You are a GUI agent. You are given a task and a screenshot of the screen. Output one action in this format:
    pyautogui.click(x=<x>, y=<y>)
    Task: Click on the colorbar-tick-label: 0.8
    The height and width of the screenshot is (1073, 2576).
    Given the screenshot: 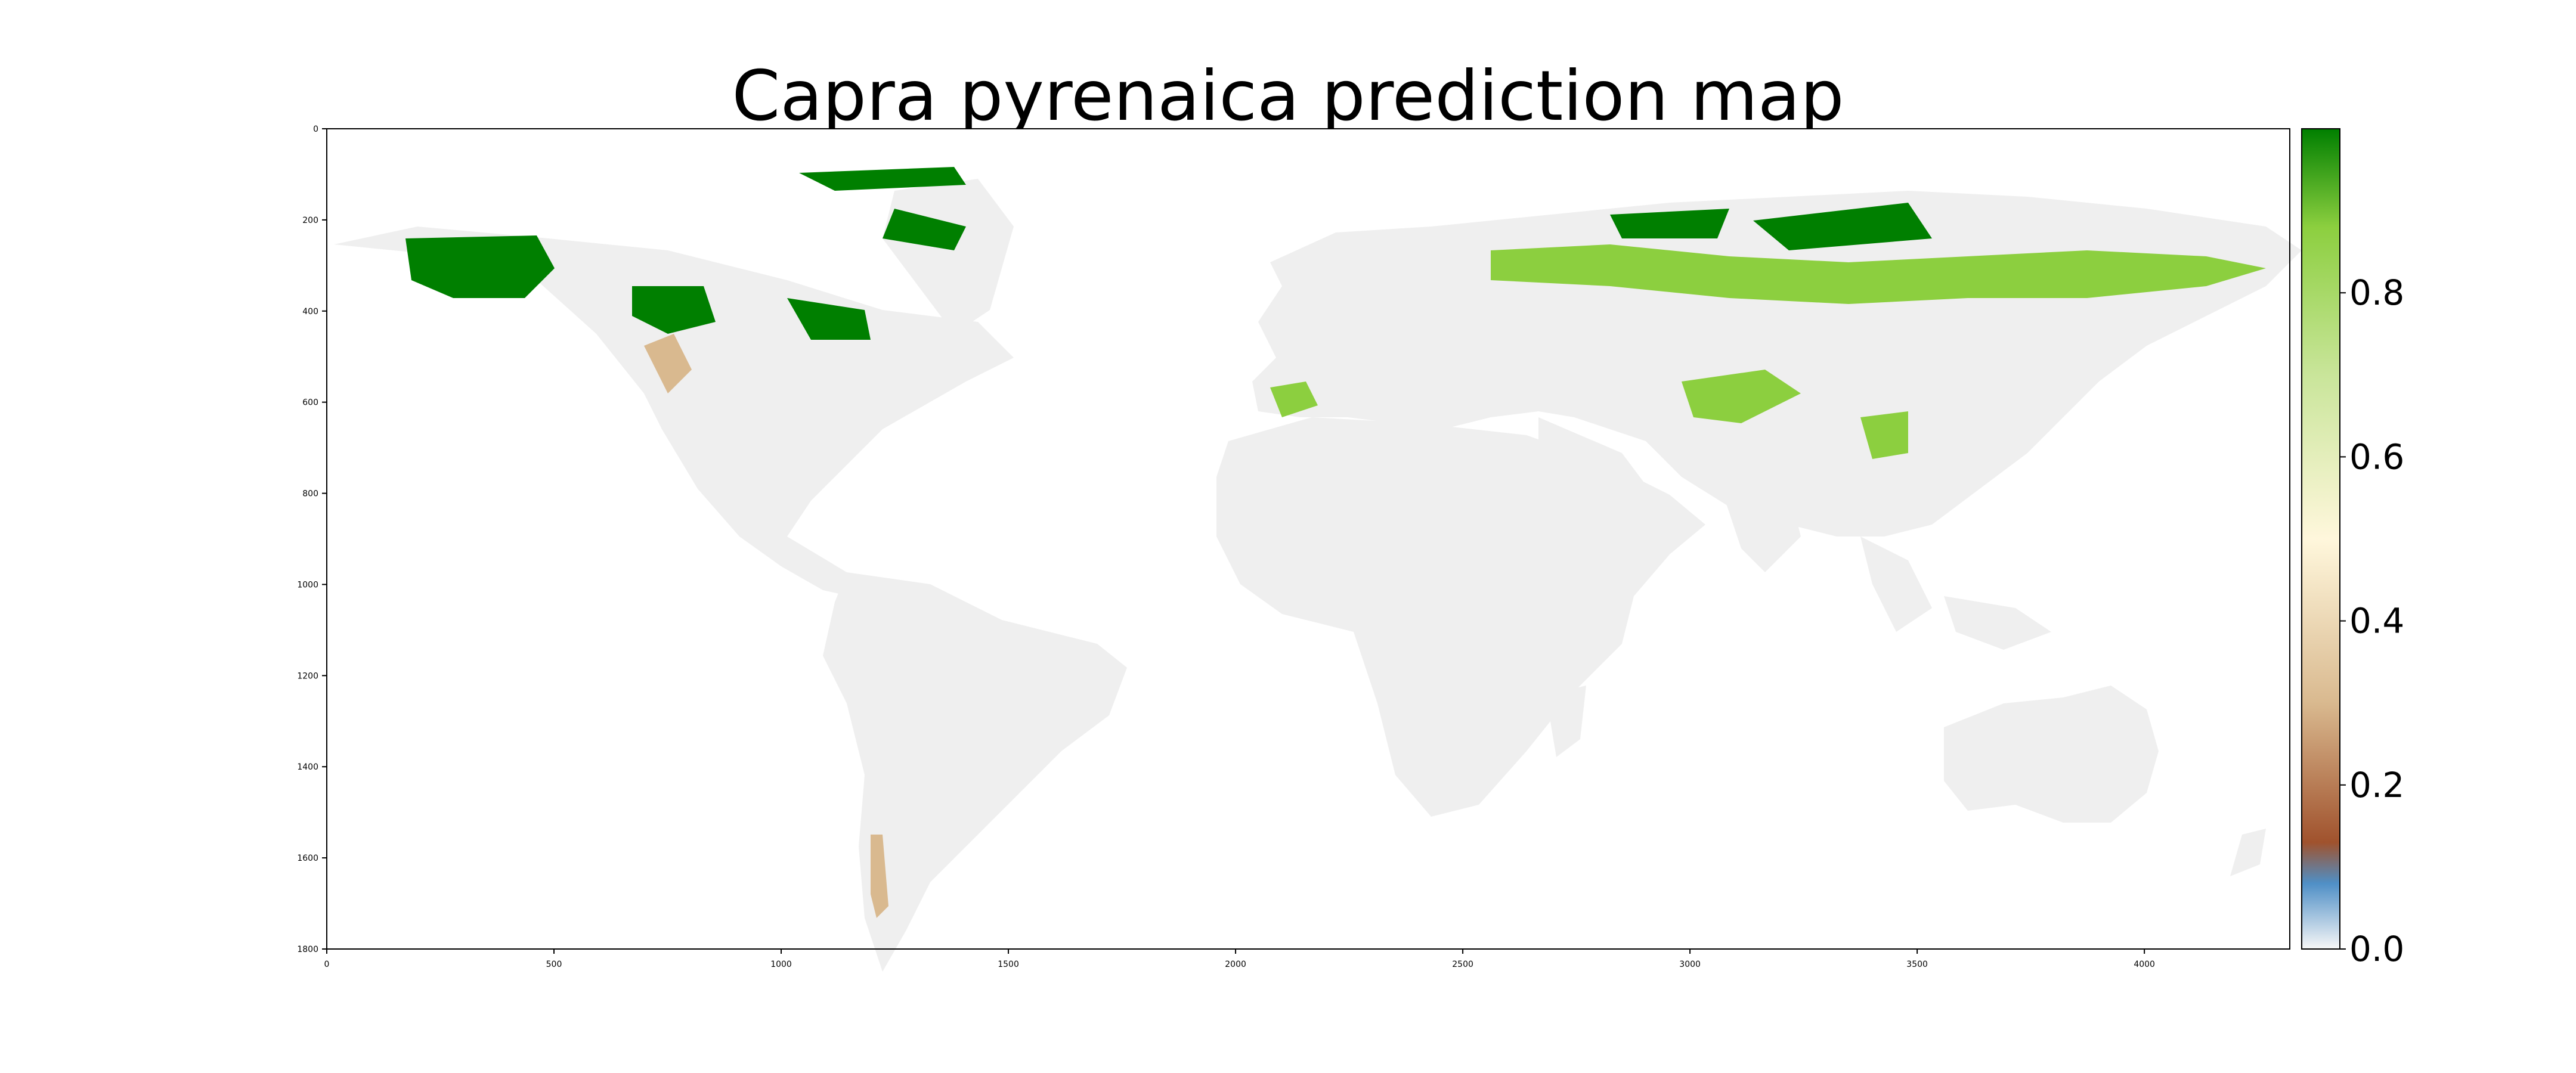 What is the action you would take?
    pyautogui.click(x=2377, y=292)
    